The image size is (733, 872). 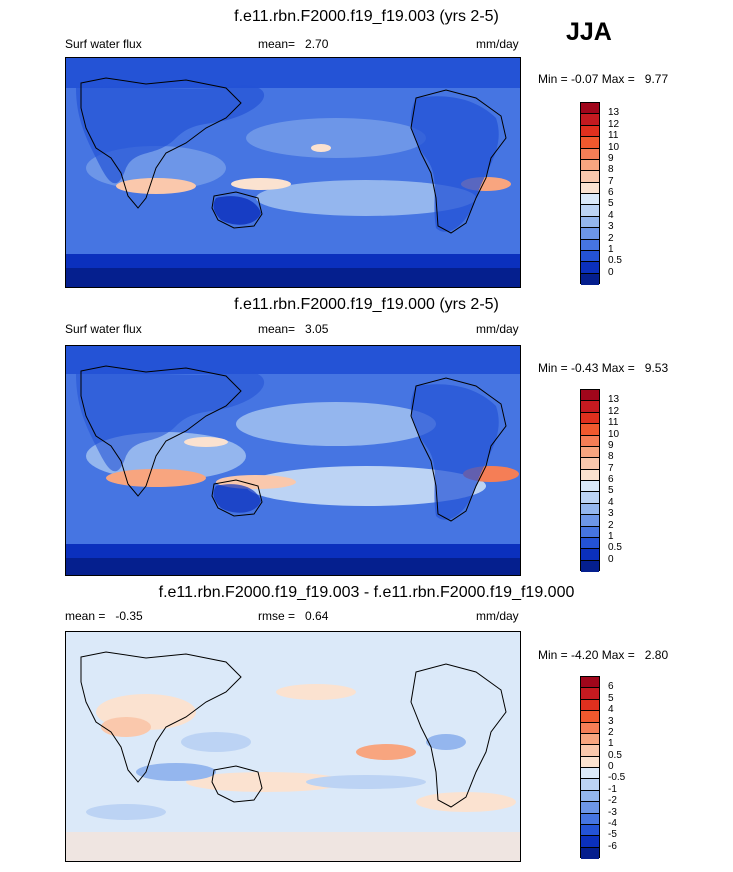 What do you see at coordinates (277, 329) in the screenshot?
I see `panel2-mean-label: mean=` at bounding box center [277, 329].